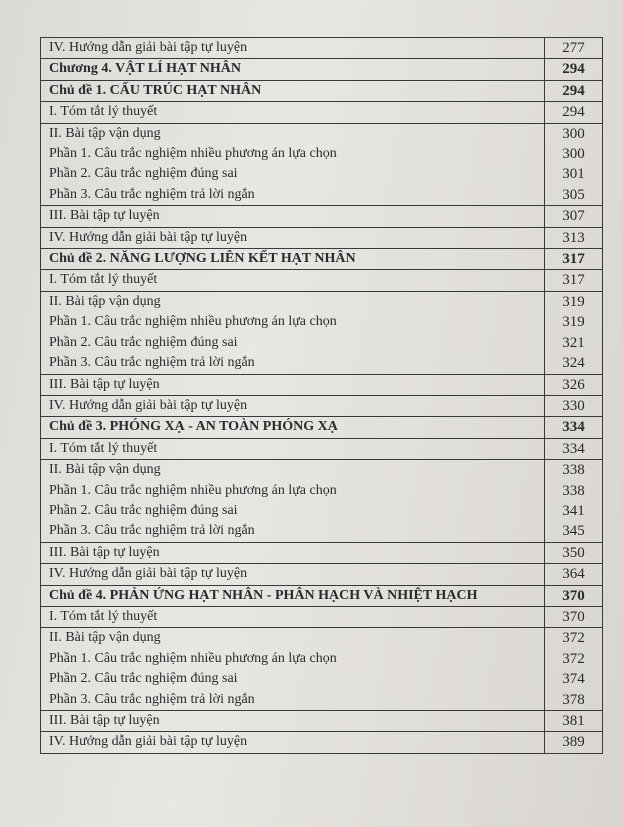  I want to click on toc-group: III. Bài tập tự luyện 307, so click(321, 216).